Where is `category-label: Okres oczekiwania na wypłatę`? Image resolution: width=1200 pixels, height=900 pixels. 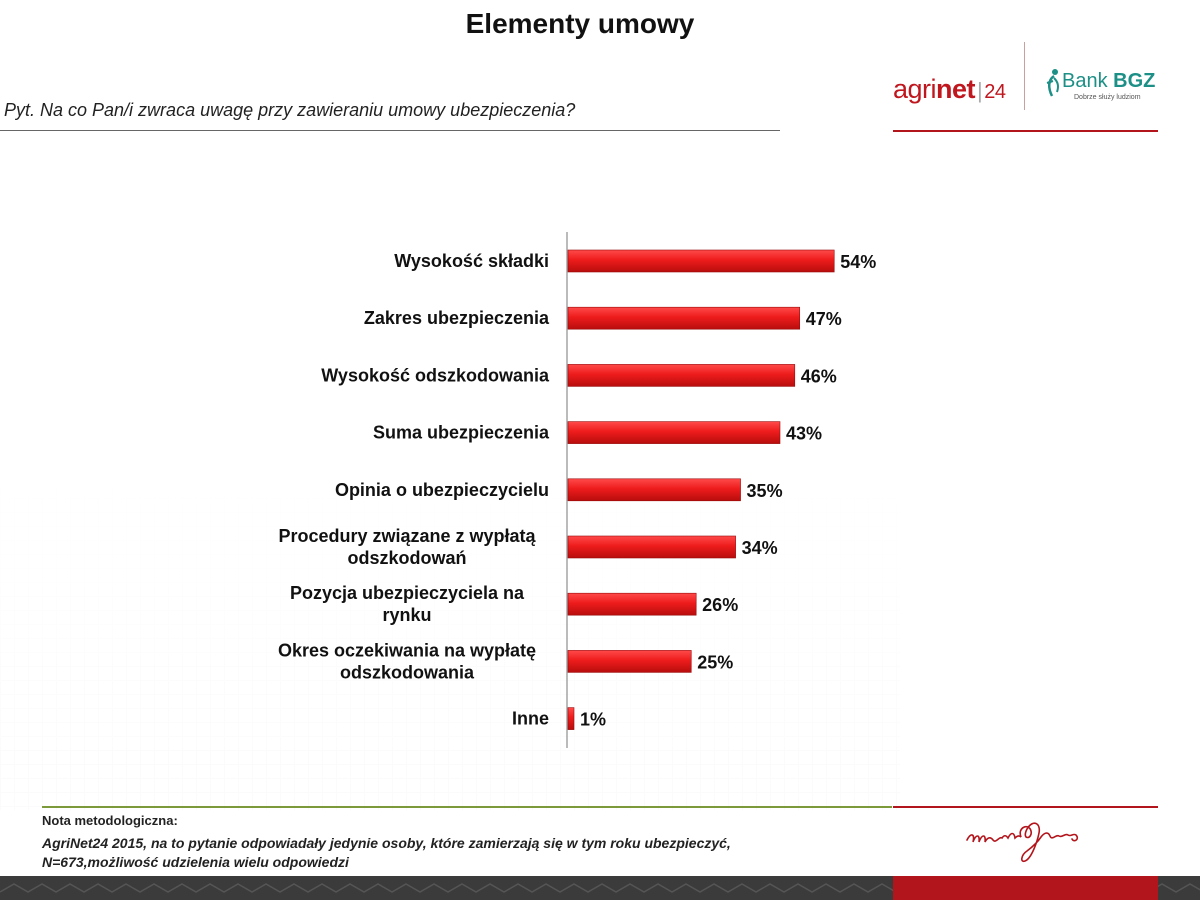 category-label: Okres oczekiwania na wypłatę is located at coordinates (407, 650).